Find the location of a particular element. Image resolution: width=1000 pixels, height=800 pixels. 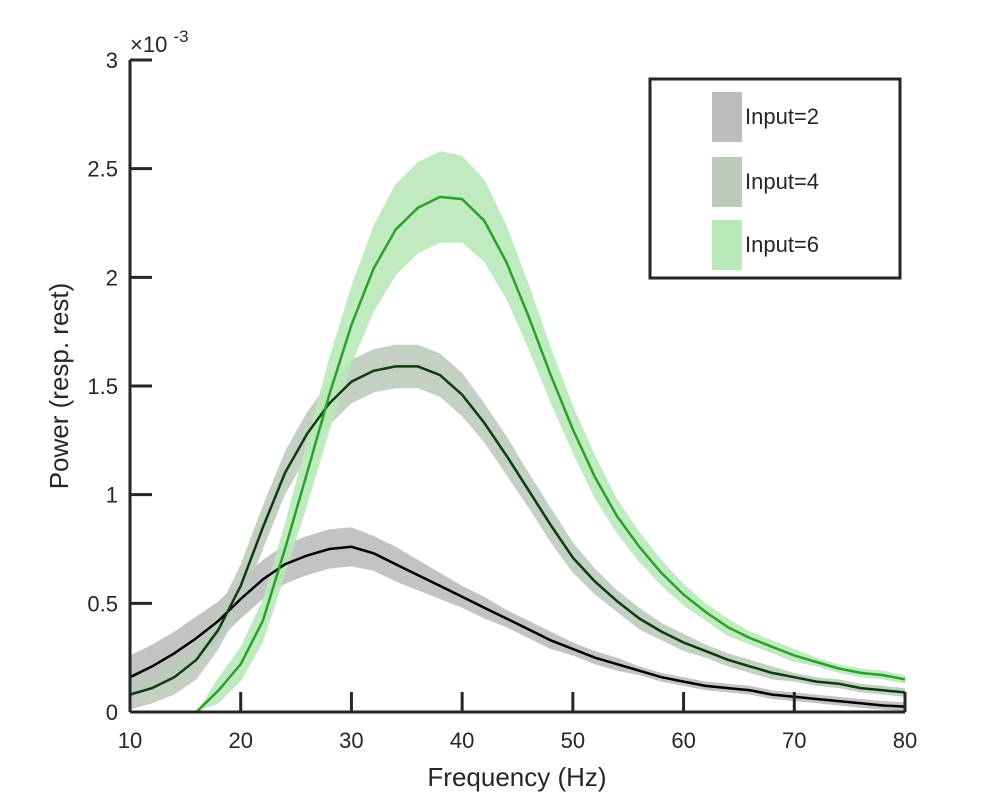

y-ticks: 0 0.5 1 1.5 2 2.5 3 is located at coordinates (119, 386).